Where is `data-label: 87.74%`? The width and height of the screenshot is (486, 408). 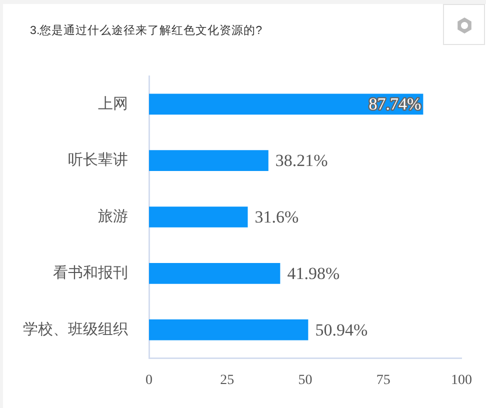 data-label: 87.74% is located at coordinates (395, 104).